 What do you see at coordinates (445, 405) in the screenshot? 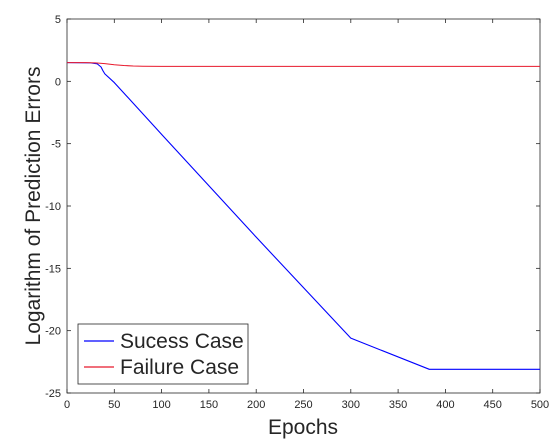
I see `x-tick-label: 400` at bounding box center [445, 405].